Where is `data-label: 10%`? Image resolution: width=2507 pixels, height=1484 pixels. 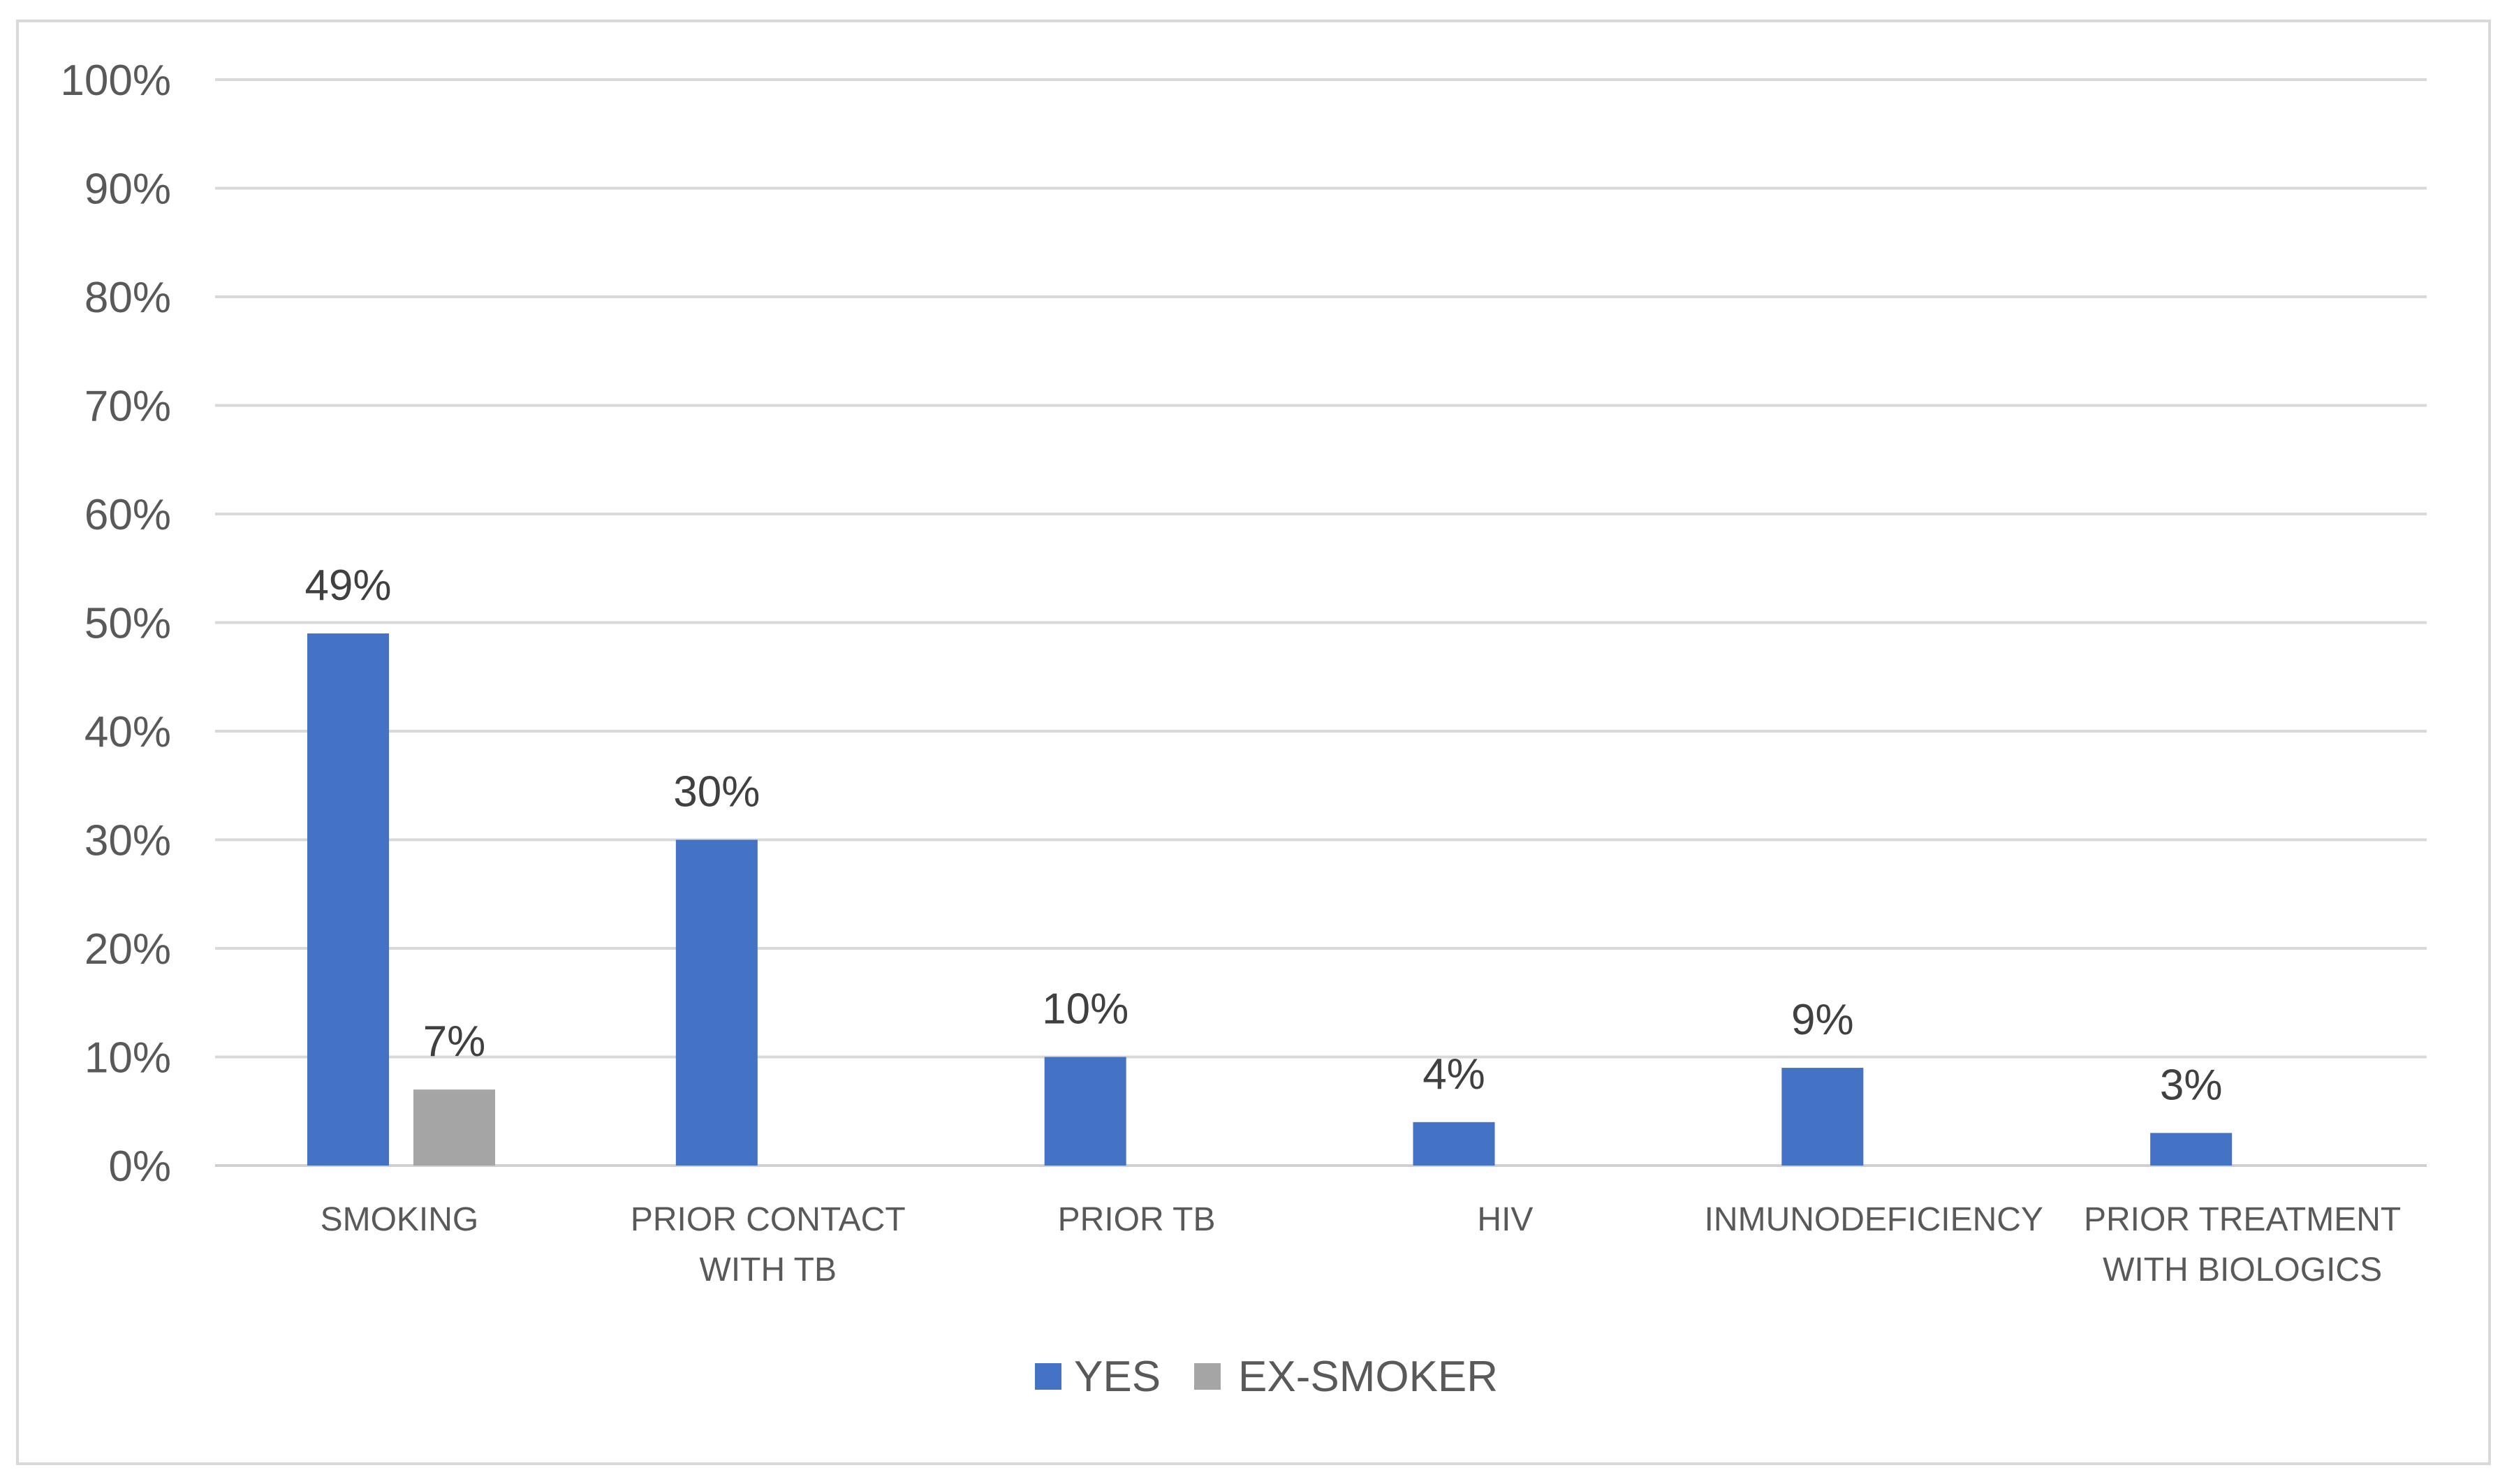
data-label: 10% is located at coordinates (1085, 1010).